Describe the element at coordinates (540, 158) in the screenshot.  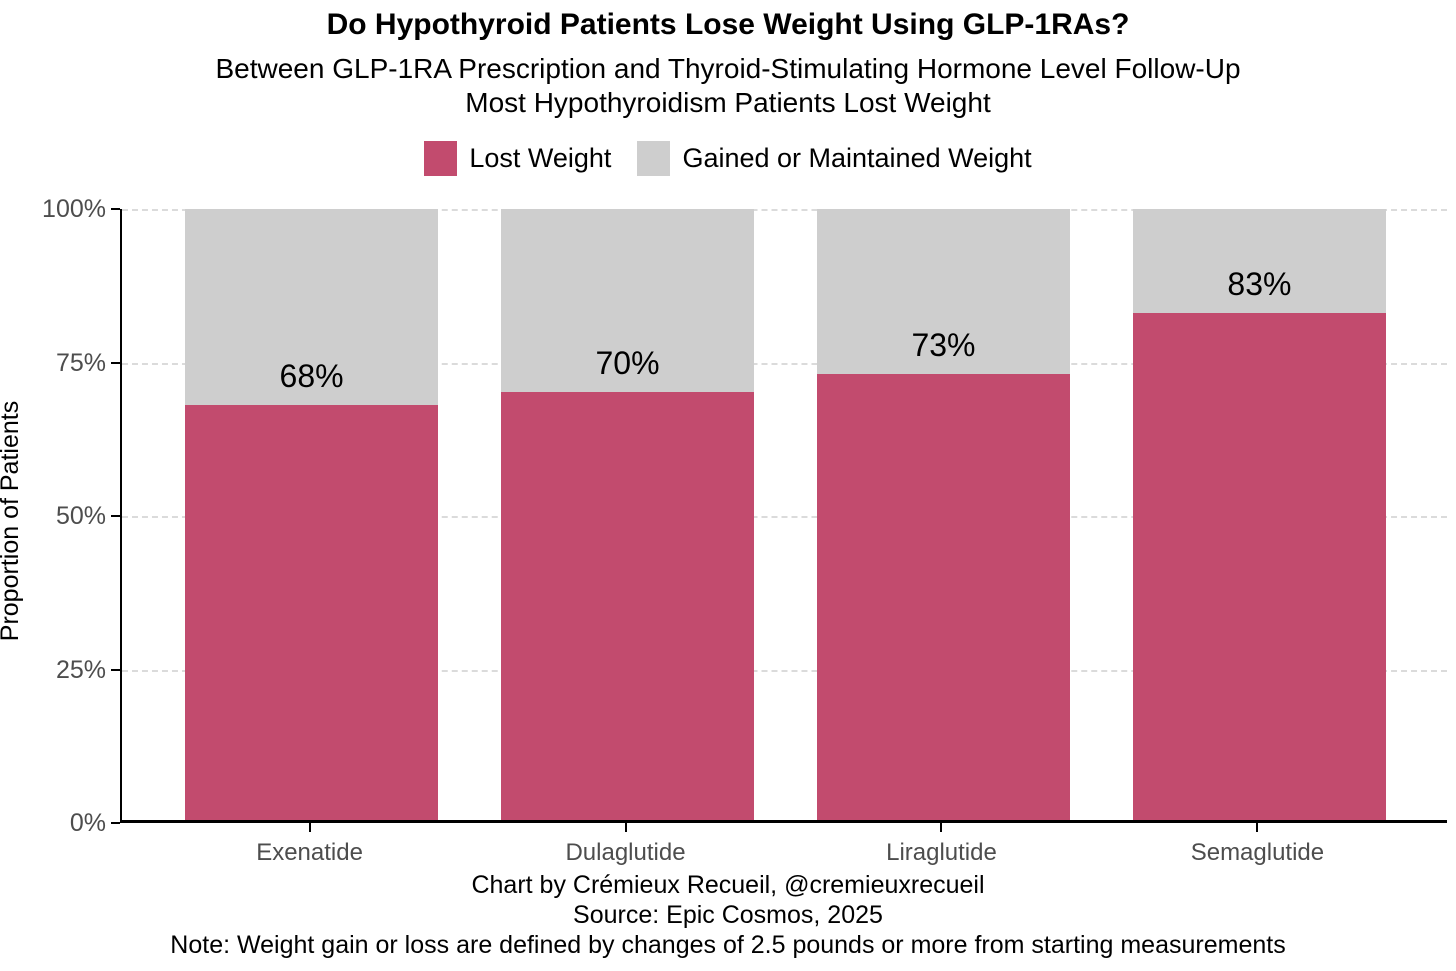
I see `legend-label-lost-weight: Lost Weight` at that location.